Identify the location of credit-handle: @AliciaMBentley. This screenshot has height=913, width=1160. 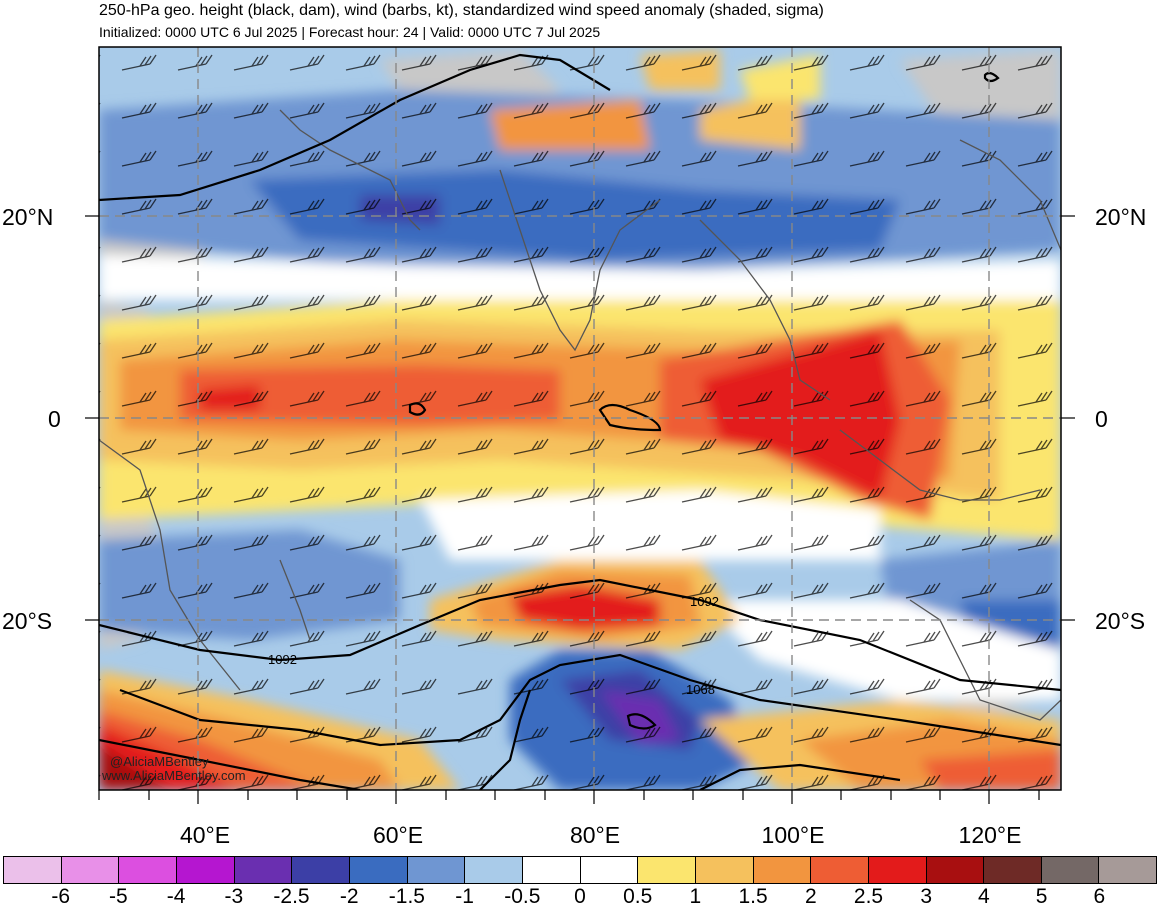
(159, 761).